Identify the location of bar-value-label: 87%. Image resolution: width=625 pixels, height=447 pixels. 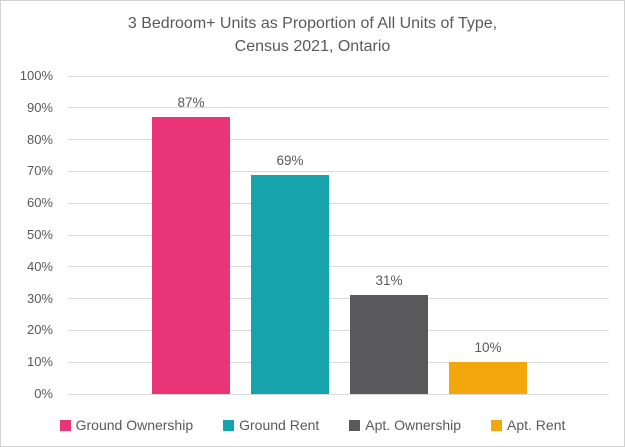
(191, 103).